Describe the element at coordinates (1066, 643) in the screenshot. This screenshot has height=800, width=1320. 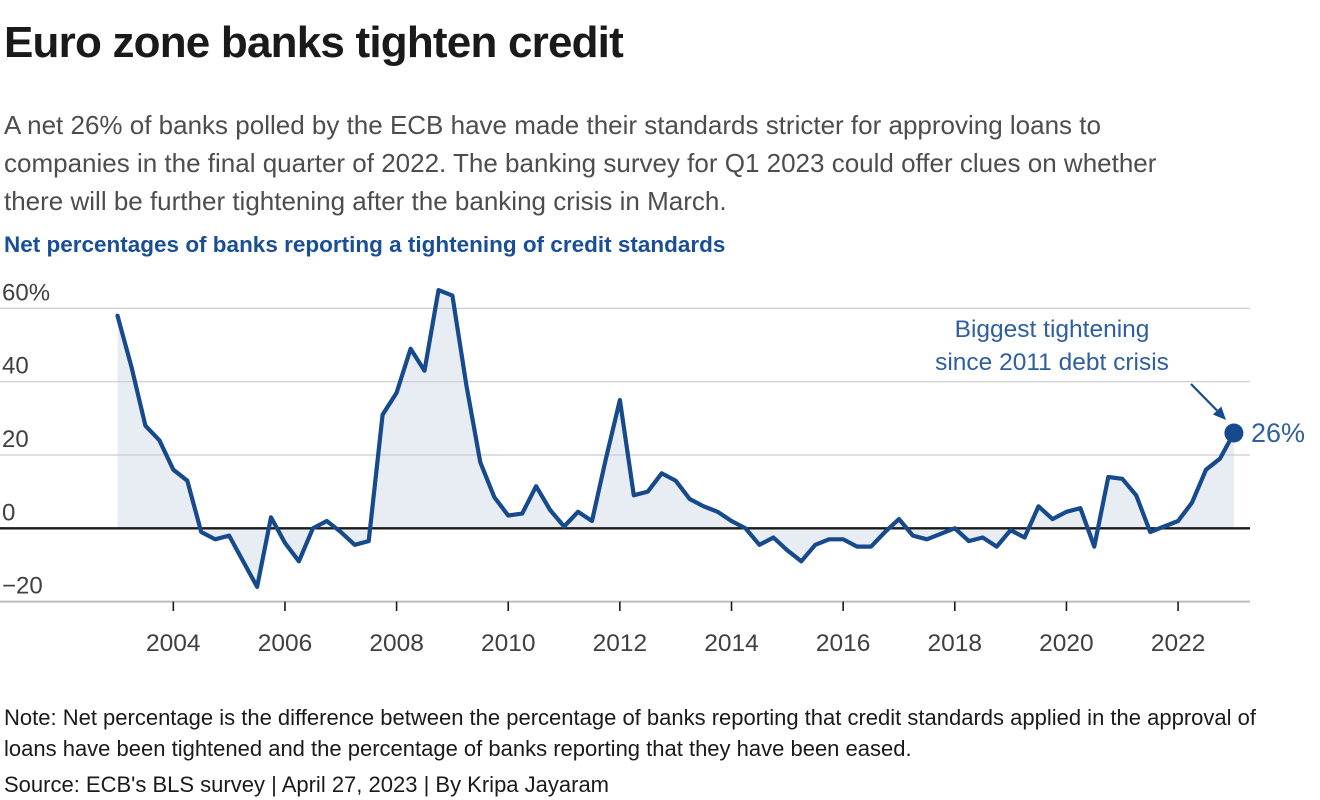
I see `x-axis-label: 2020` at that location.